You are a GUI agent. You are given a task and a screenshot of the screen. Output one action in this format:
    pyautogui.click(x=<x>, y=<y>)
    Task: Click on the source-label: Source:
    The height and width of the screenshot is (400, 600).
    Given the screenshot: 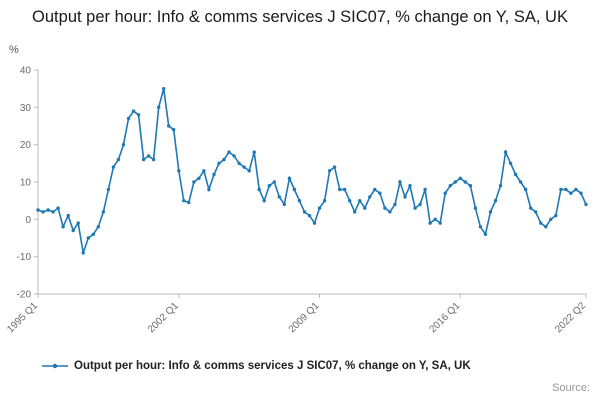 What is the action you would take?
    pyautogui.click(x=571, y=388)
    